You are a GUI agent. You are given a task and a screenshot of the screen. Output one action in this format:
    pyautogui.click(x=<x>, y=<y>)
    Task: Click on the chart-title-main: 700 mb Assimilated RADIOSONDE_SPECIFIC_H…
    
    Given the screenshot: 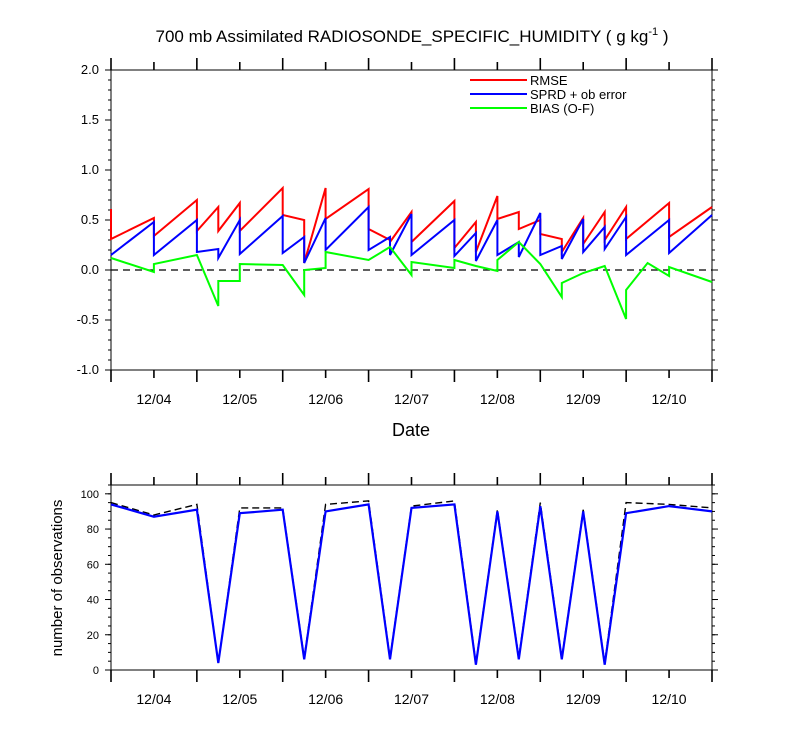 What is the action you would take?
    pyautogui.click(x=402, y=36)
    